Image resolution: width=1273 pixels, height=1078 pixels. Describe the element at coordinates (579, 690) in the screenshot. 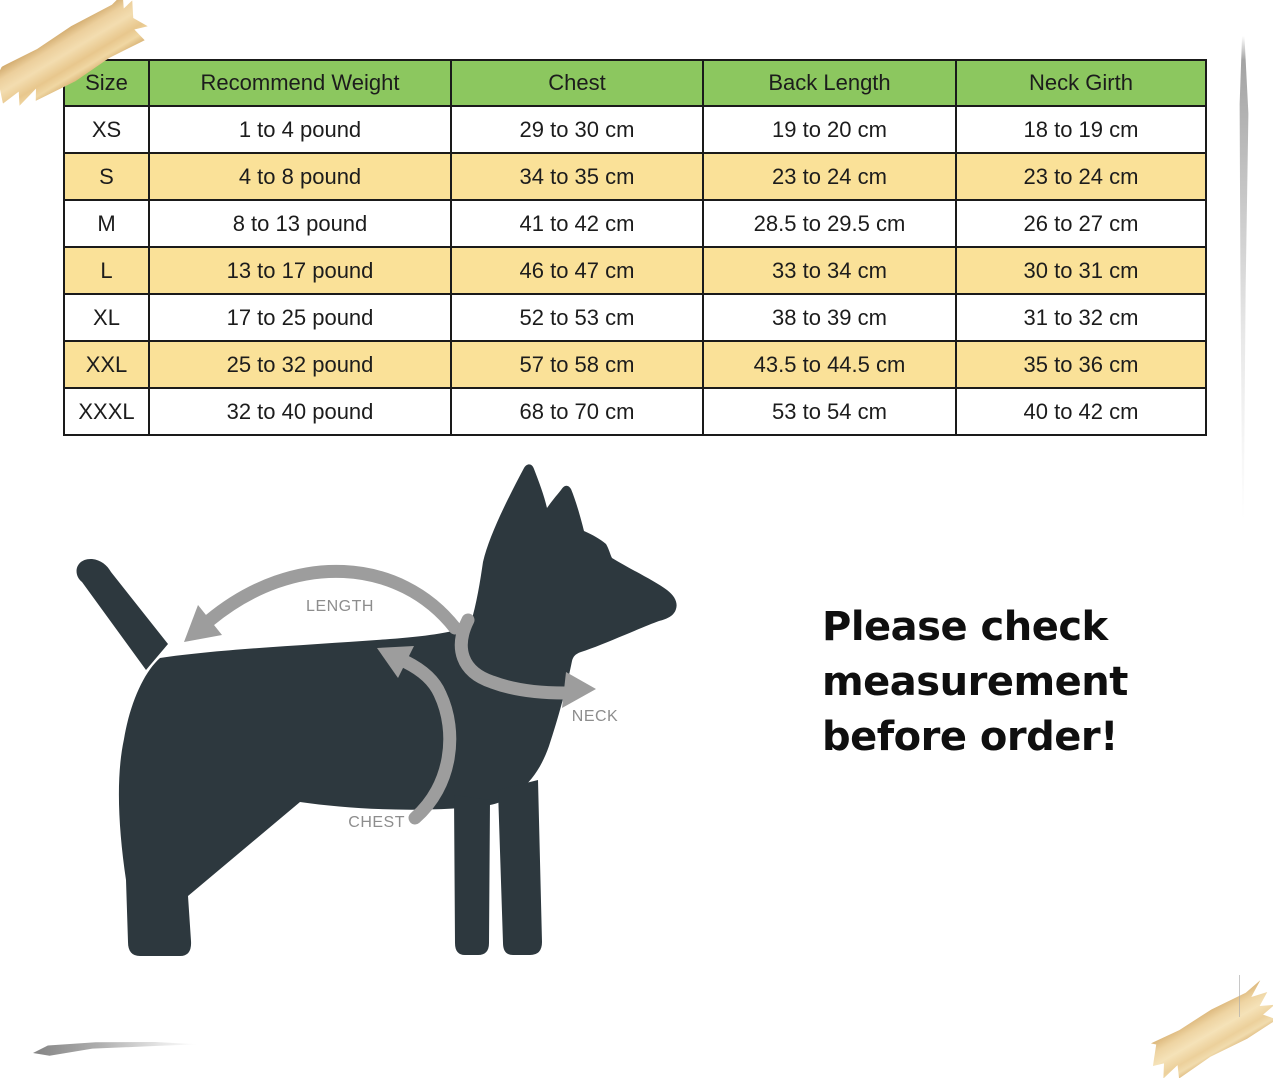

I see `neck-arrowhead-icon` at that location.